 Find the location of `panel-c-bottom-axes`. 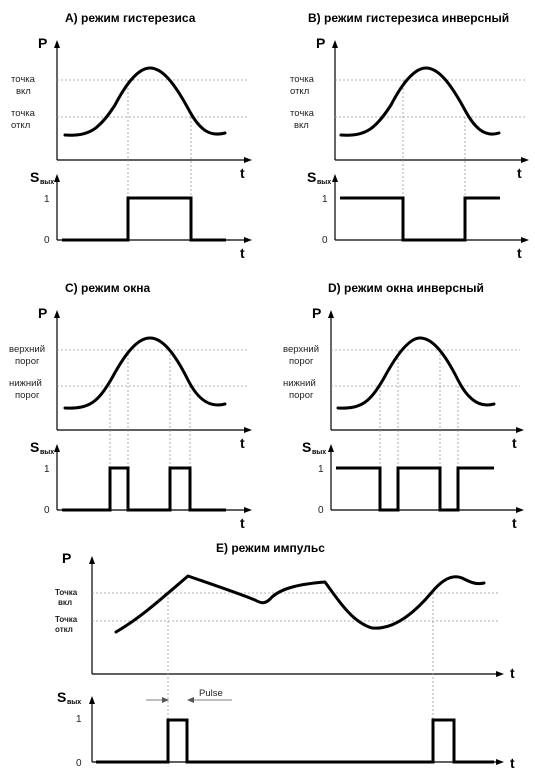

panel-c-bottom-axes is located at coordinates (152, 479).